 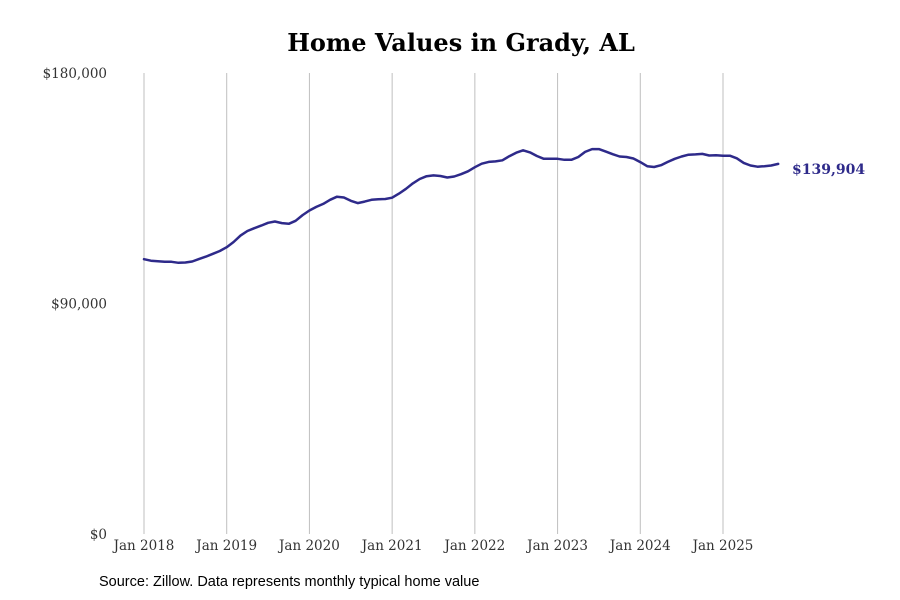 I want to click on y-tick-label: $0, so click(x=98, y=535).